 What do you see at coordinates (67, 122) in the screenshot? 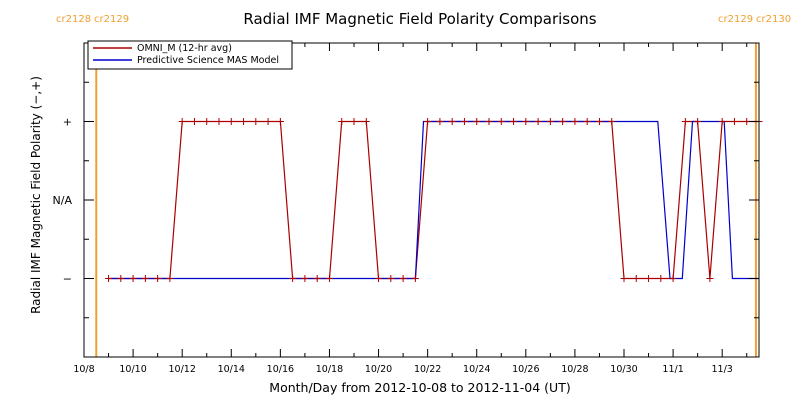
I see `y-tick-label-1: +` at bounding box center [67, 122].